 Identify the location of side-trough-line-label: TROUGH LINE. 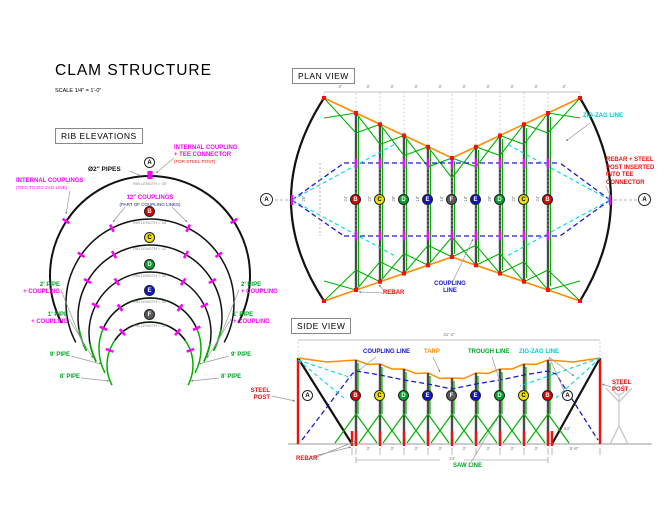
(489, 352).